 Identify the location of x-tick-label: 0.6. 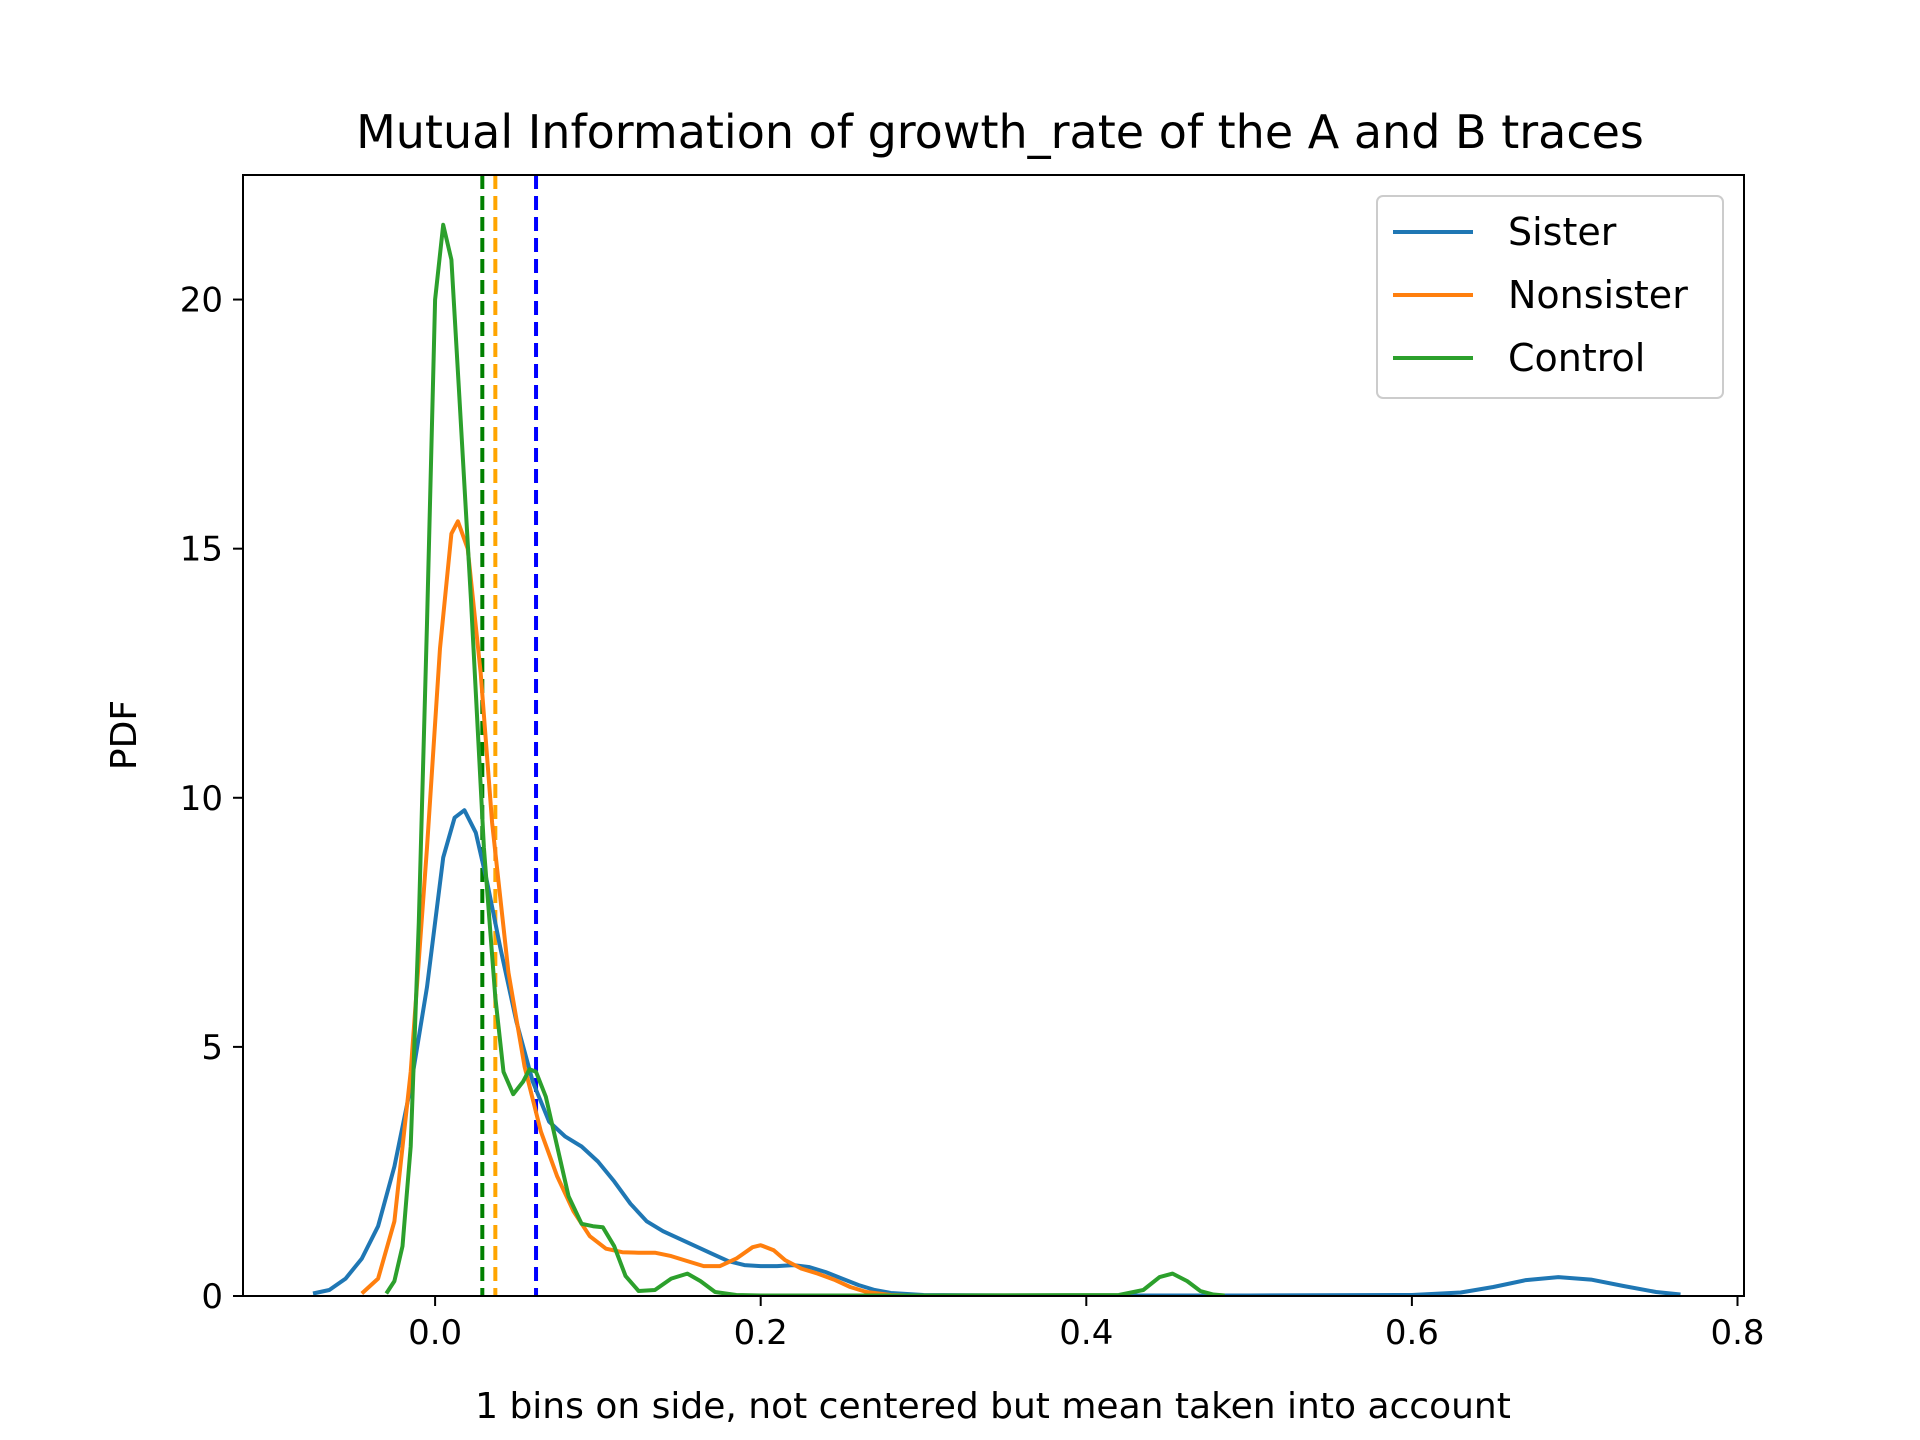
(1412, 1333).